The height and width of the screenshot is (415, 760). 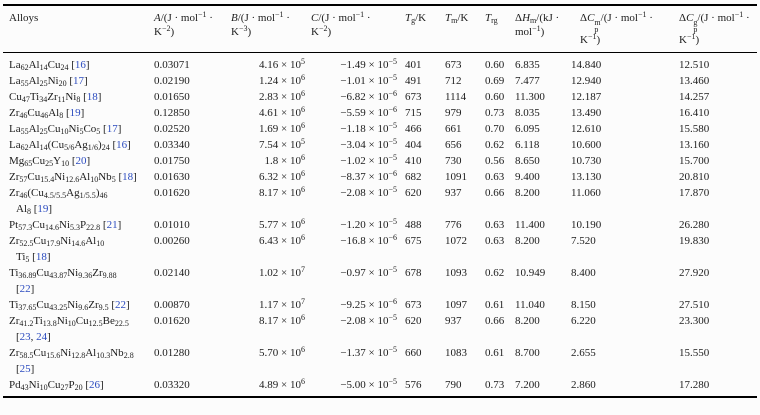 What do you see at coordinates (172, 145) in the screenshot?
I see `cell-A: 0.03340` at bounding box center [172, 145].